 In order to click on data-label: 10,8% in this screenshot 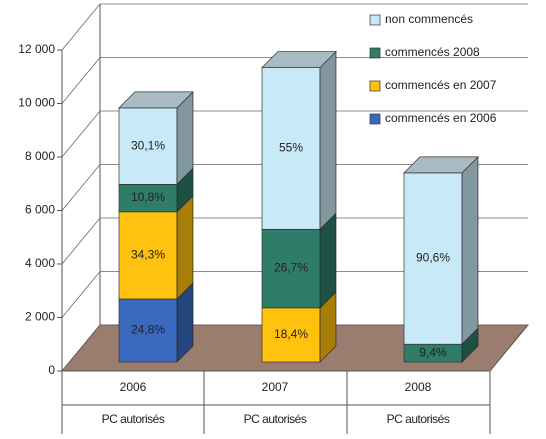, I will do `click(148, 197)`.